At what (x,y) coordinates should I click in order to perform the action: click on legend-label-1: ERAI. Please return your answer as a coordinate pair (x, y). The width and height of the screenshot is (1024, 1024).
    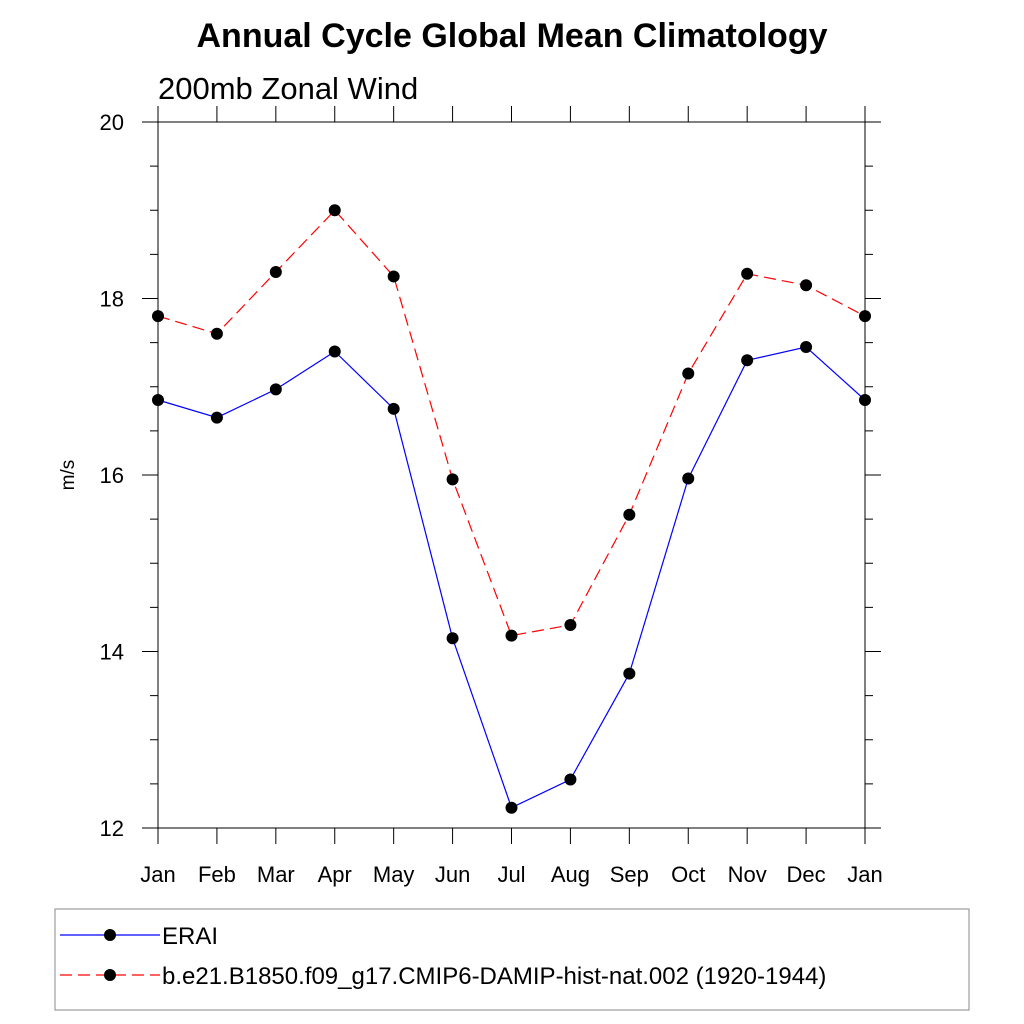
    Looking at the image, I should click on (190, 936).